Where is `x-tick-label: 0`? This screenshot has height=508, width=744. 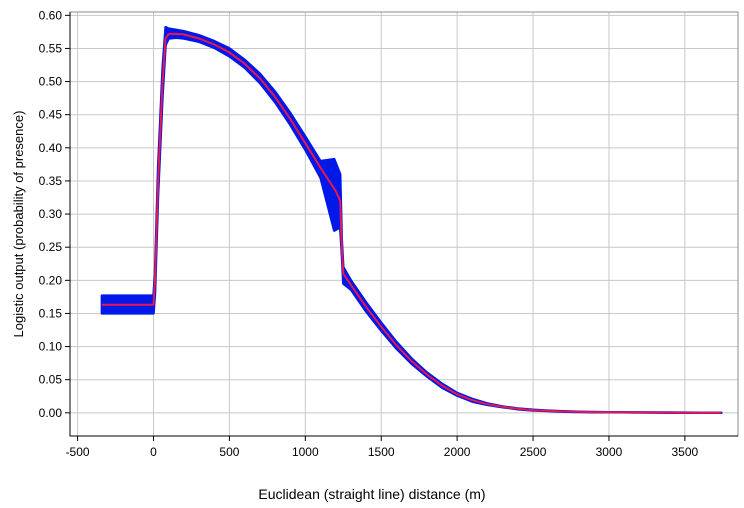 x-tick-label: 0 is located at coordinates (153, 452).